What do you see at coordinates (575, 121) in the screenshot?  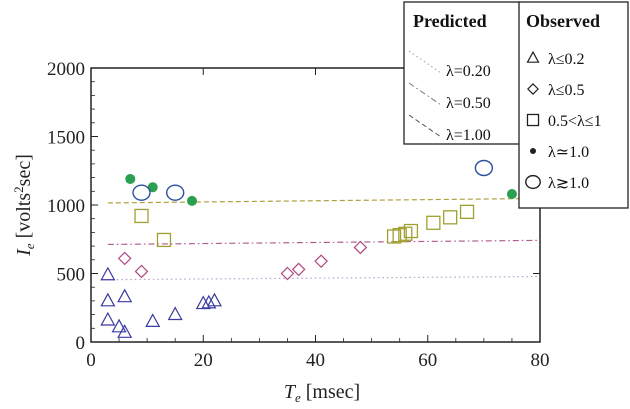 I see `legend-entry-label: 0.5<λ≤1` at bounding box center [575, 121].